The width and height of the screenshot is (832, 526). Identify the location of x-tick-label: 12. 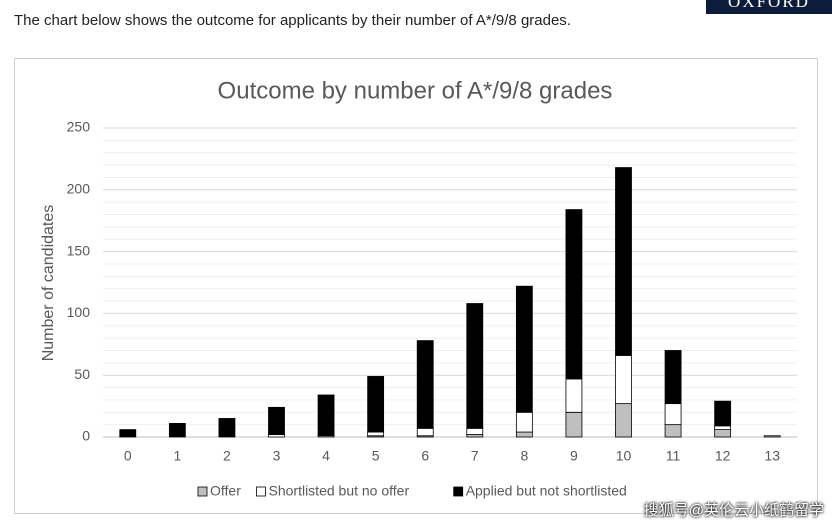
(723, 456).